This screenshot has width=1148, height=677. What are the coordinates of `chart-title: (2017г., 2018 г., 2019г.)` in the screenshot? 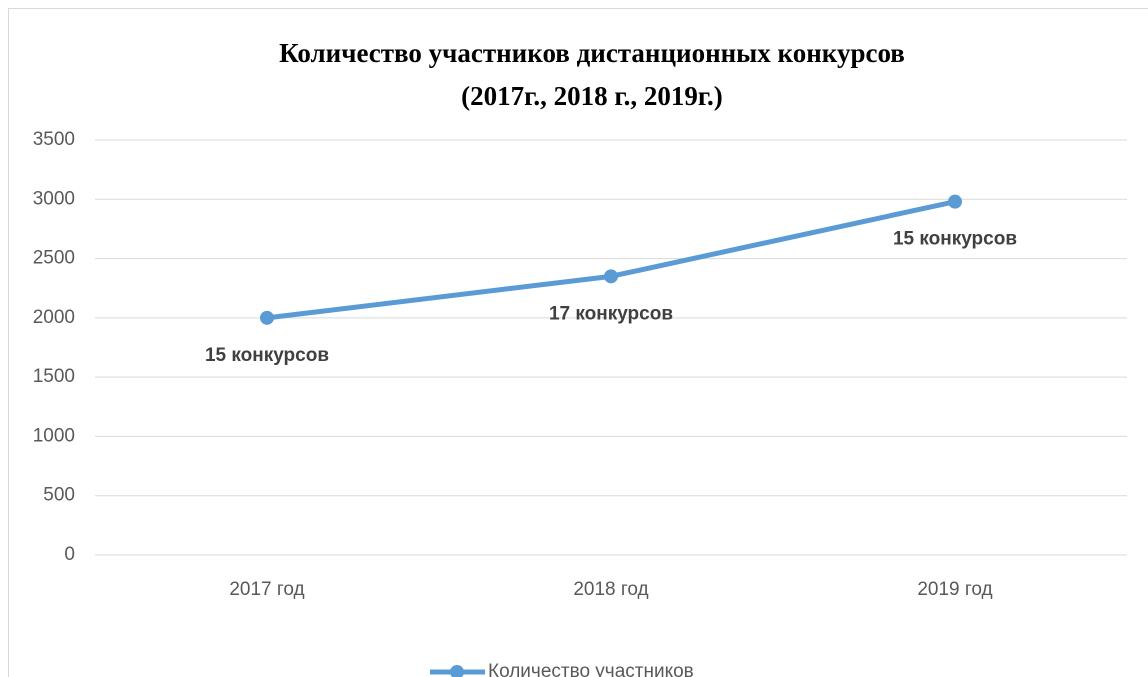 It's located at (592, 96).